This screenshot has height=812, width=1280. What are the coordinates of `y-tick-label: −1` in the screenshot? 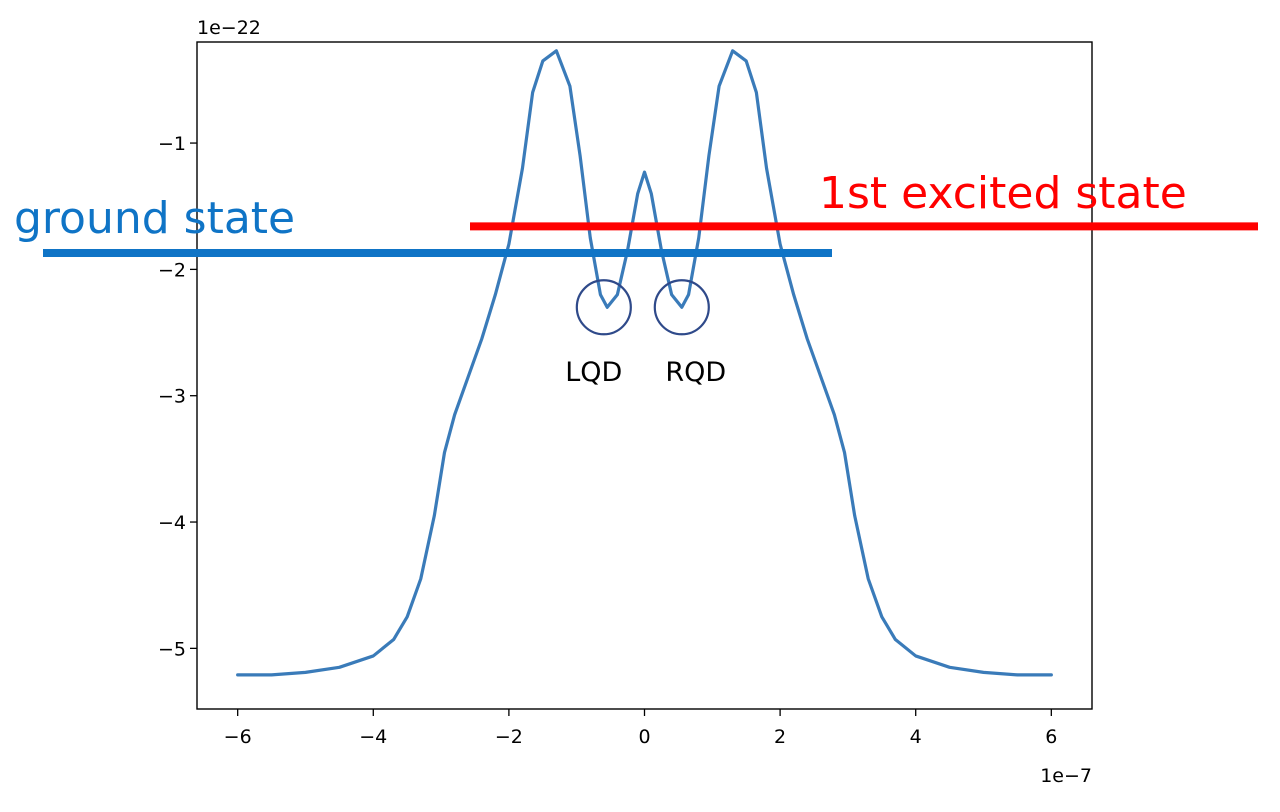 It's located at (172, 144).